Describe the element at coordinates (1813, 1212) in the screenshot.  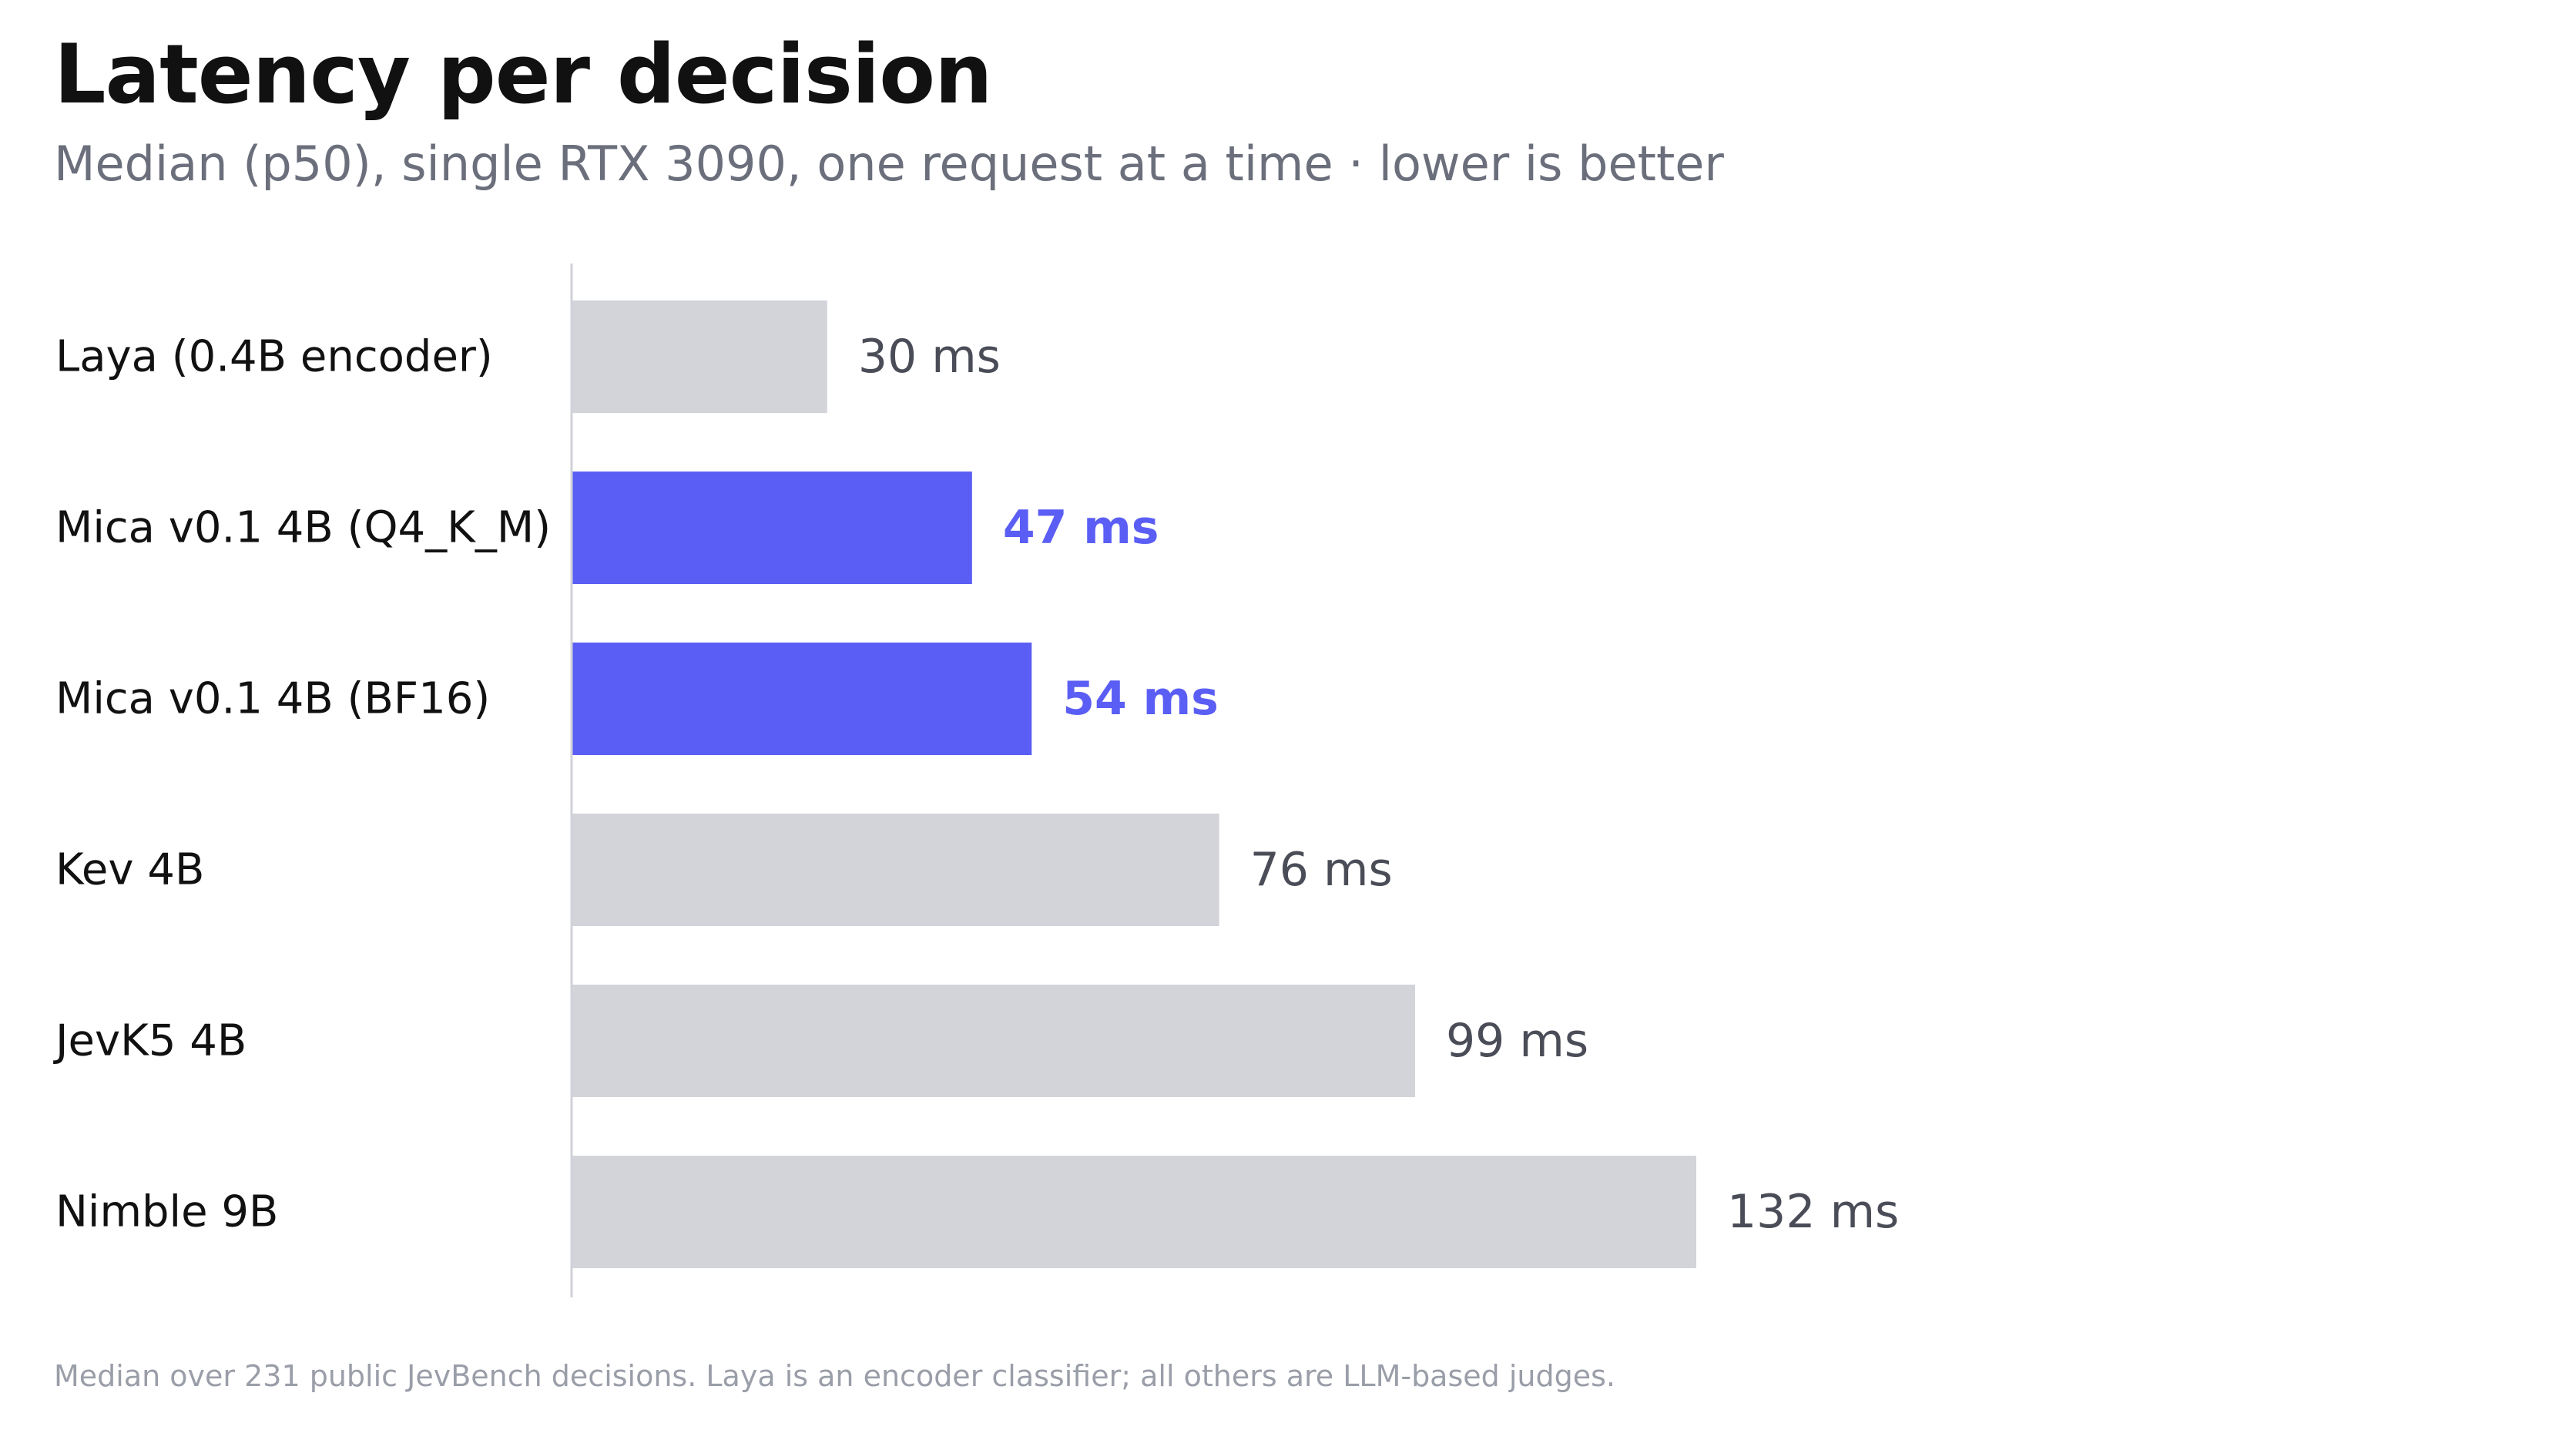
I see `value-label-5: 132 ms` at that location.